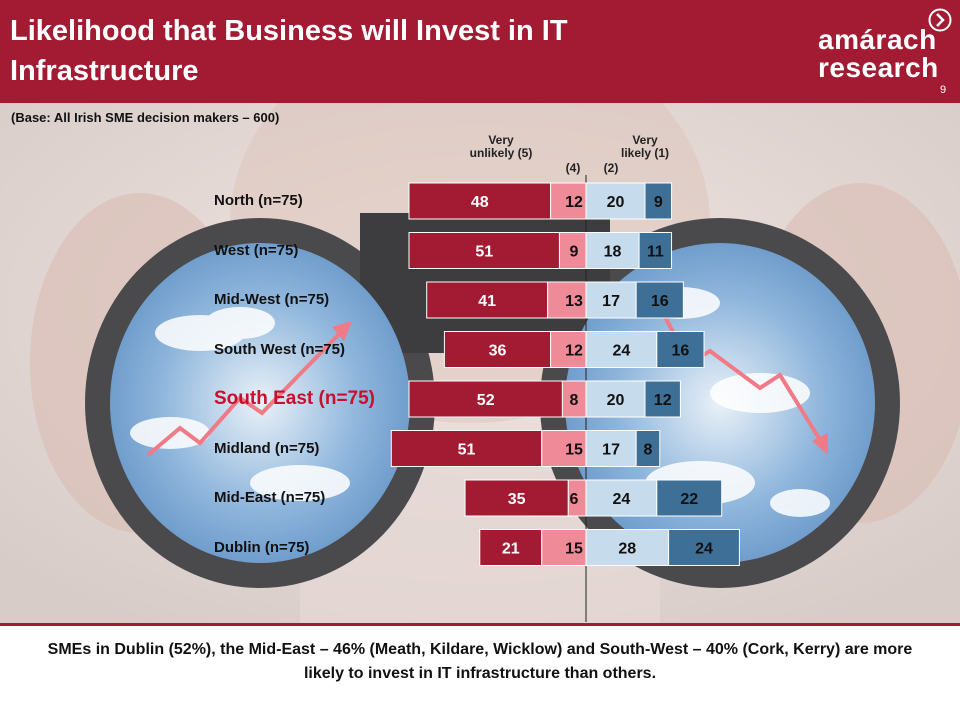 The image size is (960, 720). What do you see at coordinates (511, 549) in the screenshot?
I see `data-label-very-unlikely: 21` at bounding box center [511, 549].